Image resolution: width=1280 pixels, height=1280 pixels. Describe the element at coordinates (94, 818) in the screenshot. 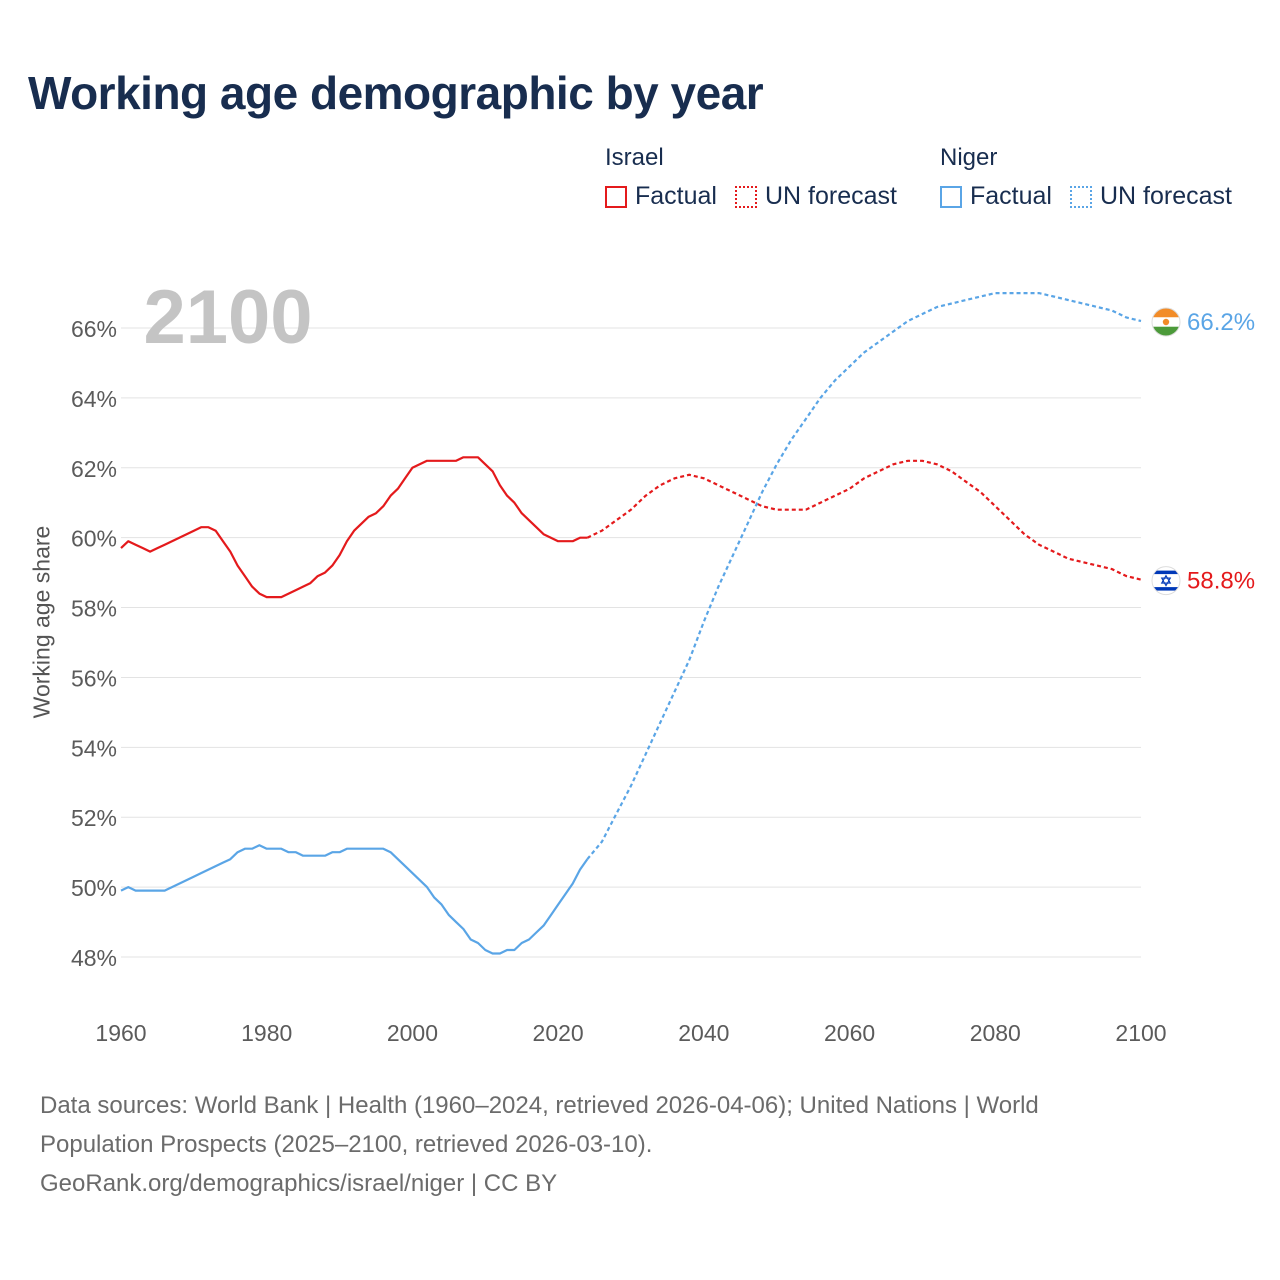

I see `y-tick-label: 52%` at that location.